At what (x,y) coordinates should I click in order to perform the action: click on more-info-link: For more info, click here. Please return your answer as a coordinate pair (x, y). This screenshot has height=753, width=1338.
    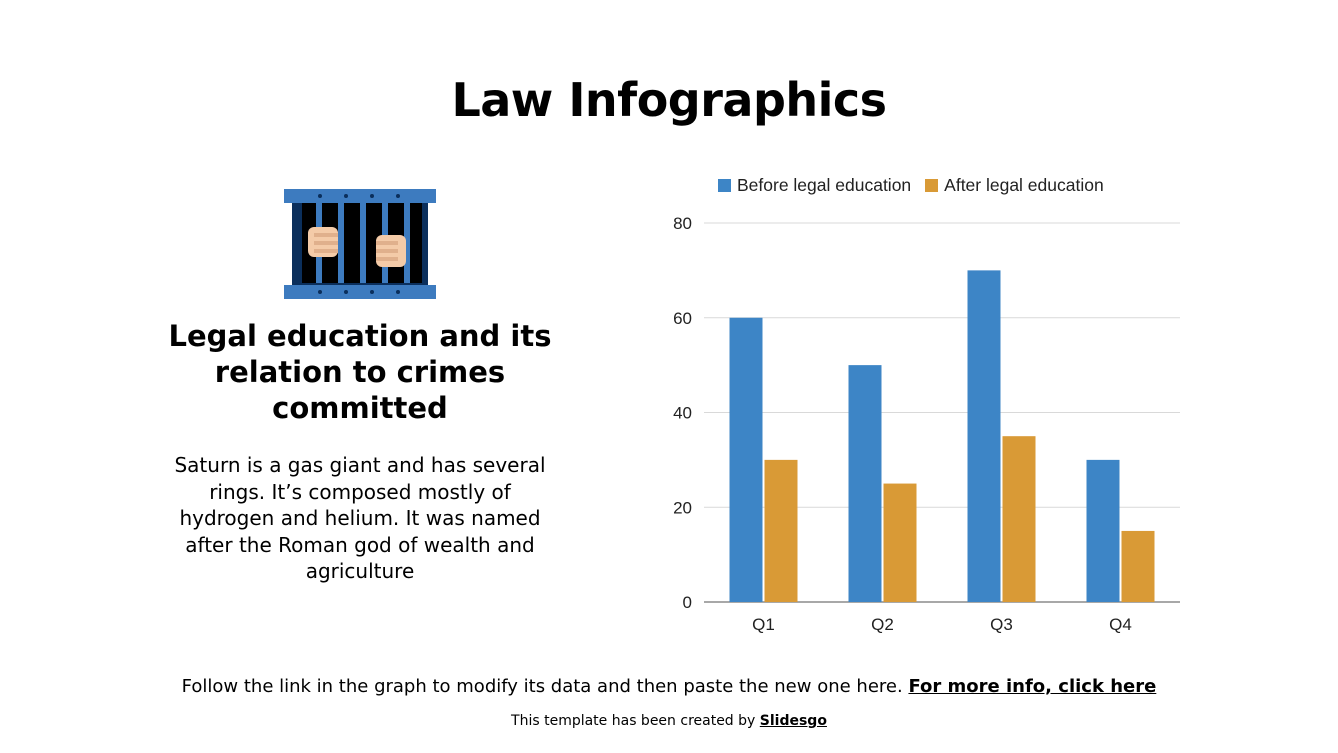
    Looking at the image, I should click on (1032, 686).